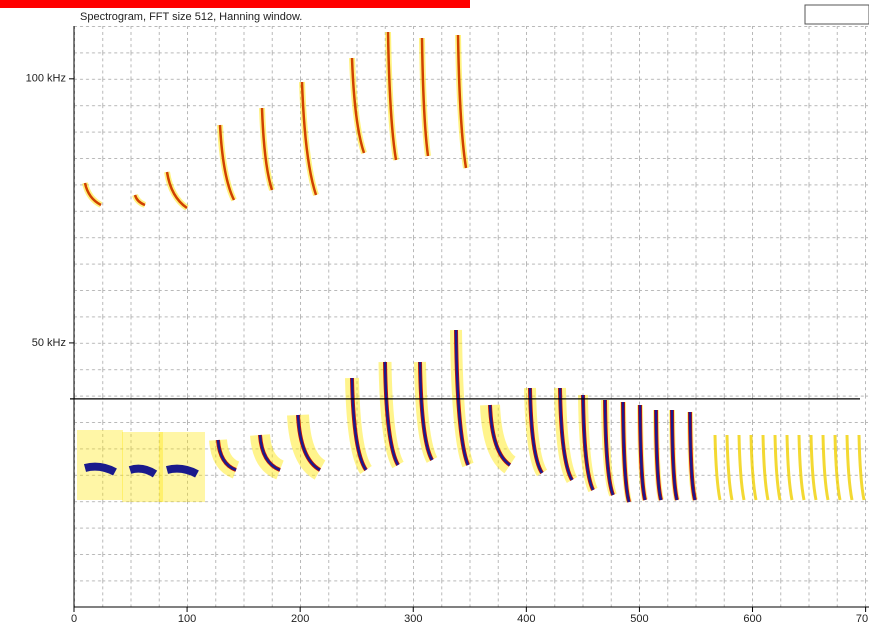 This screenshot has height=626, width=869. I want to click on x-tick-label: 70, so click(862, 619).